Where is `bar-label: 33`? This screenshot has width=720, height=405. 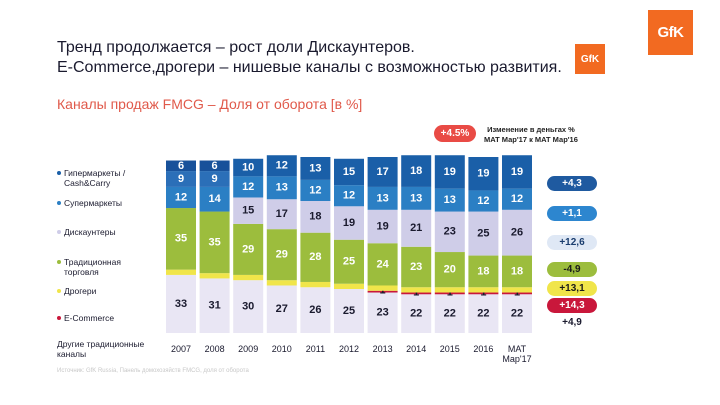
bar-label: 33 is located at coordinates (181, 304).